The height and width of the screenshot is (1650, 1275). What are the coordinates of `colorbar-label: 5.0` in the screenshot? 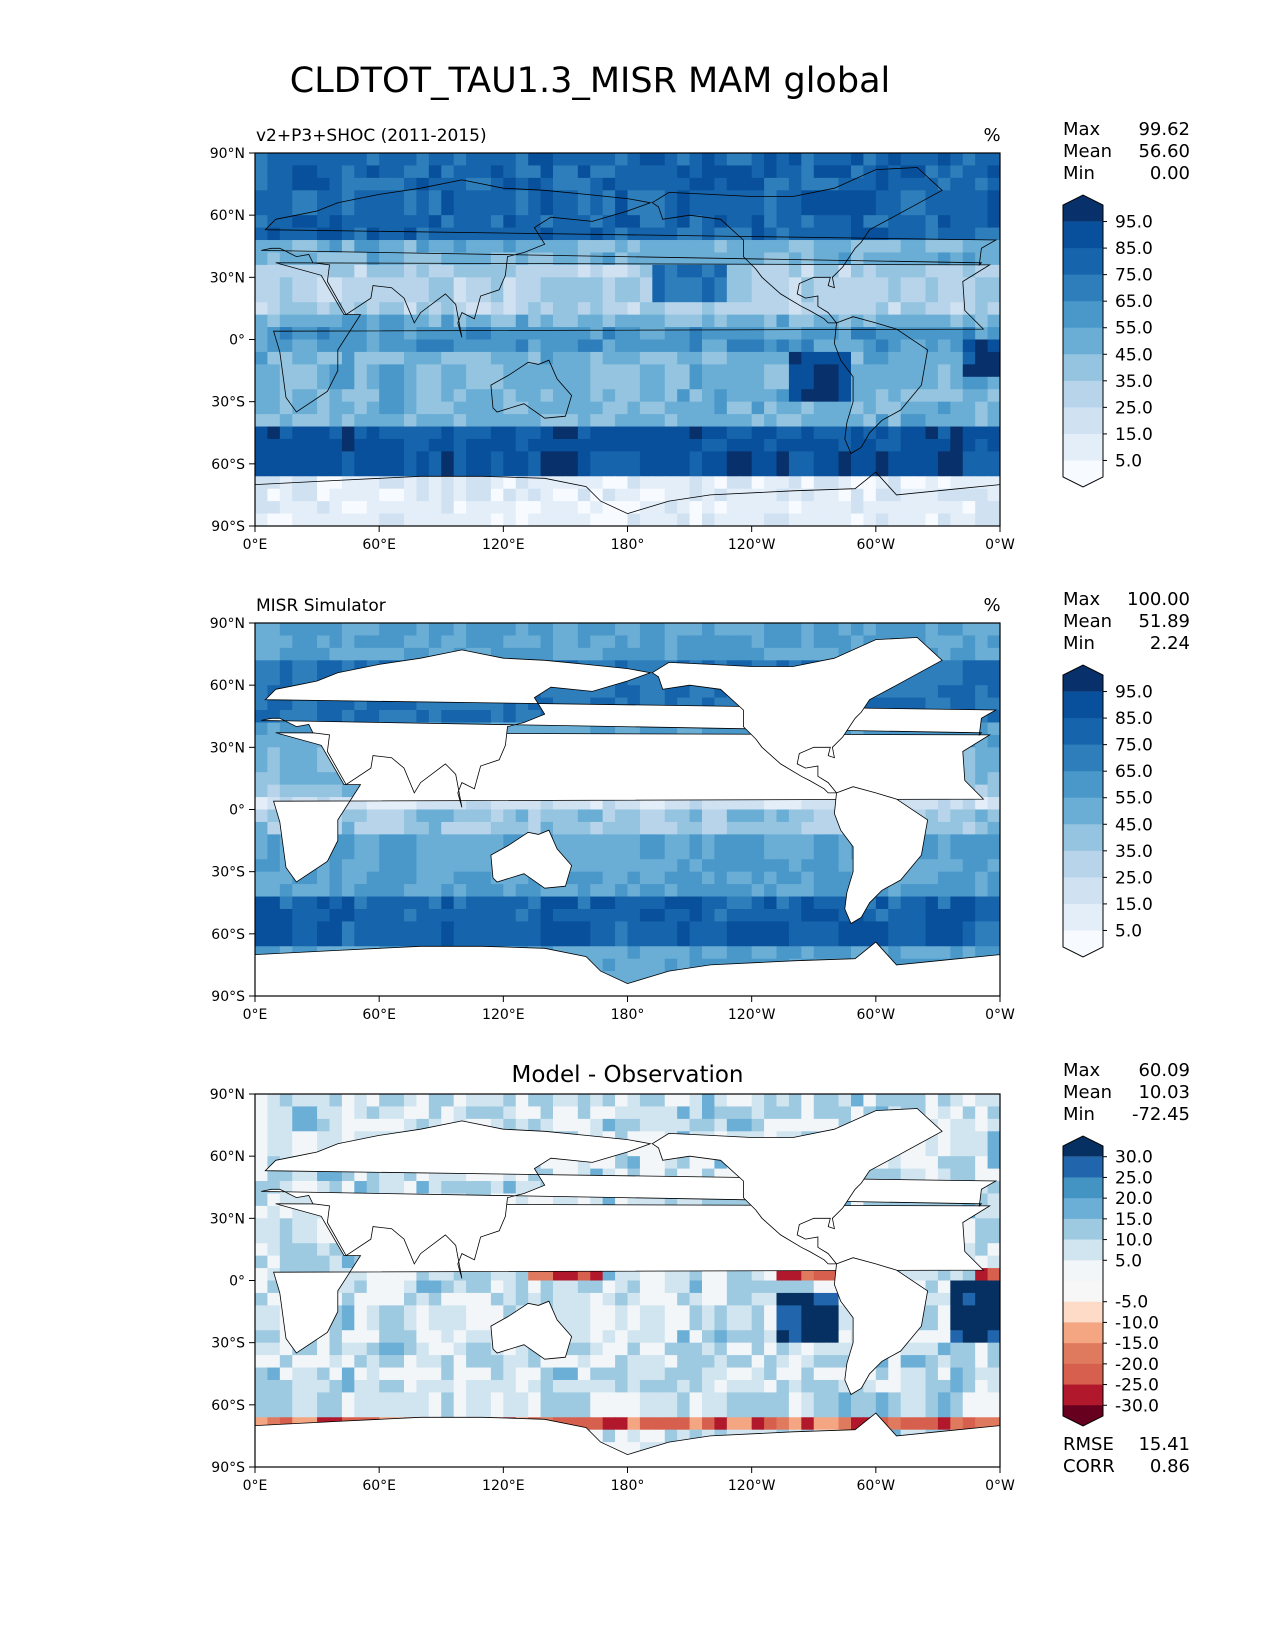 It's located at (1128, 461).